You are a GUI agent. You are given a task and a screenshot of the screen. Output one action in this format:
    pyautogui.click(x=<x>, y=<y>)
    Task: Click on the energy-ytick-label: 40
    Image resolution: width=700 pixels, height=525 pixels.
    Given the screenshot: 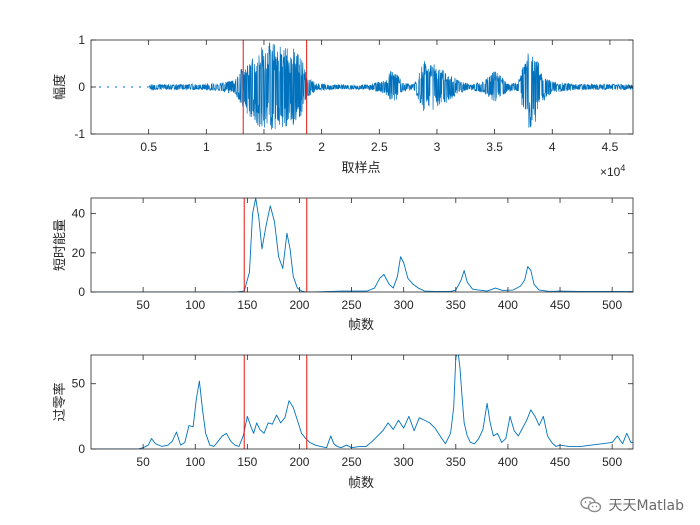 What is the action you would take?
    pyautogui.click(x=79, y=214)
    